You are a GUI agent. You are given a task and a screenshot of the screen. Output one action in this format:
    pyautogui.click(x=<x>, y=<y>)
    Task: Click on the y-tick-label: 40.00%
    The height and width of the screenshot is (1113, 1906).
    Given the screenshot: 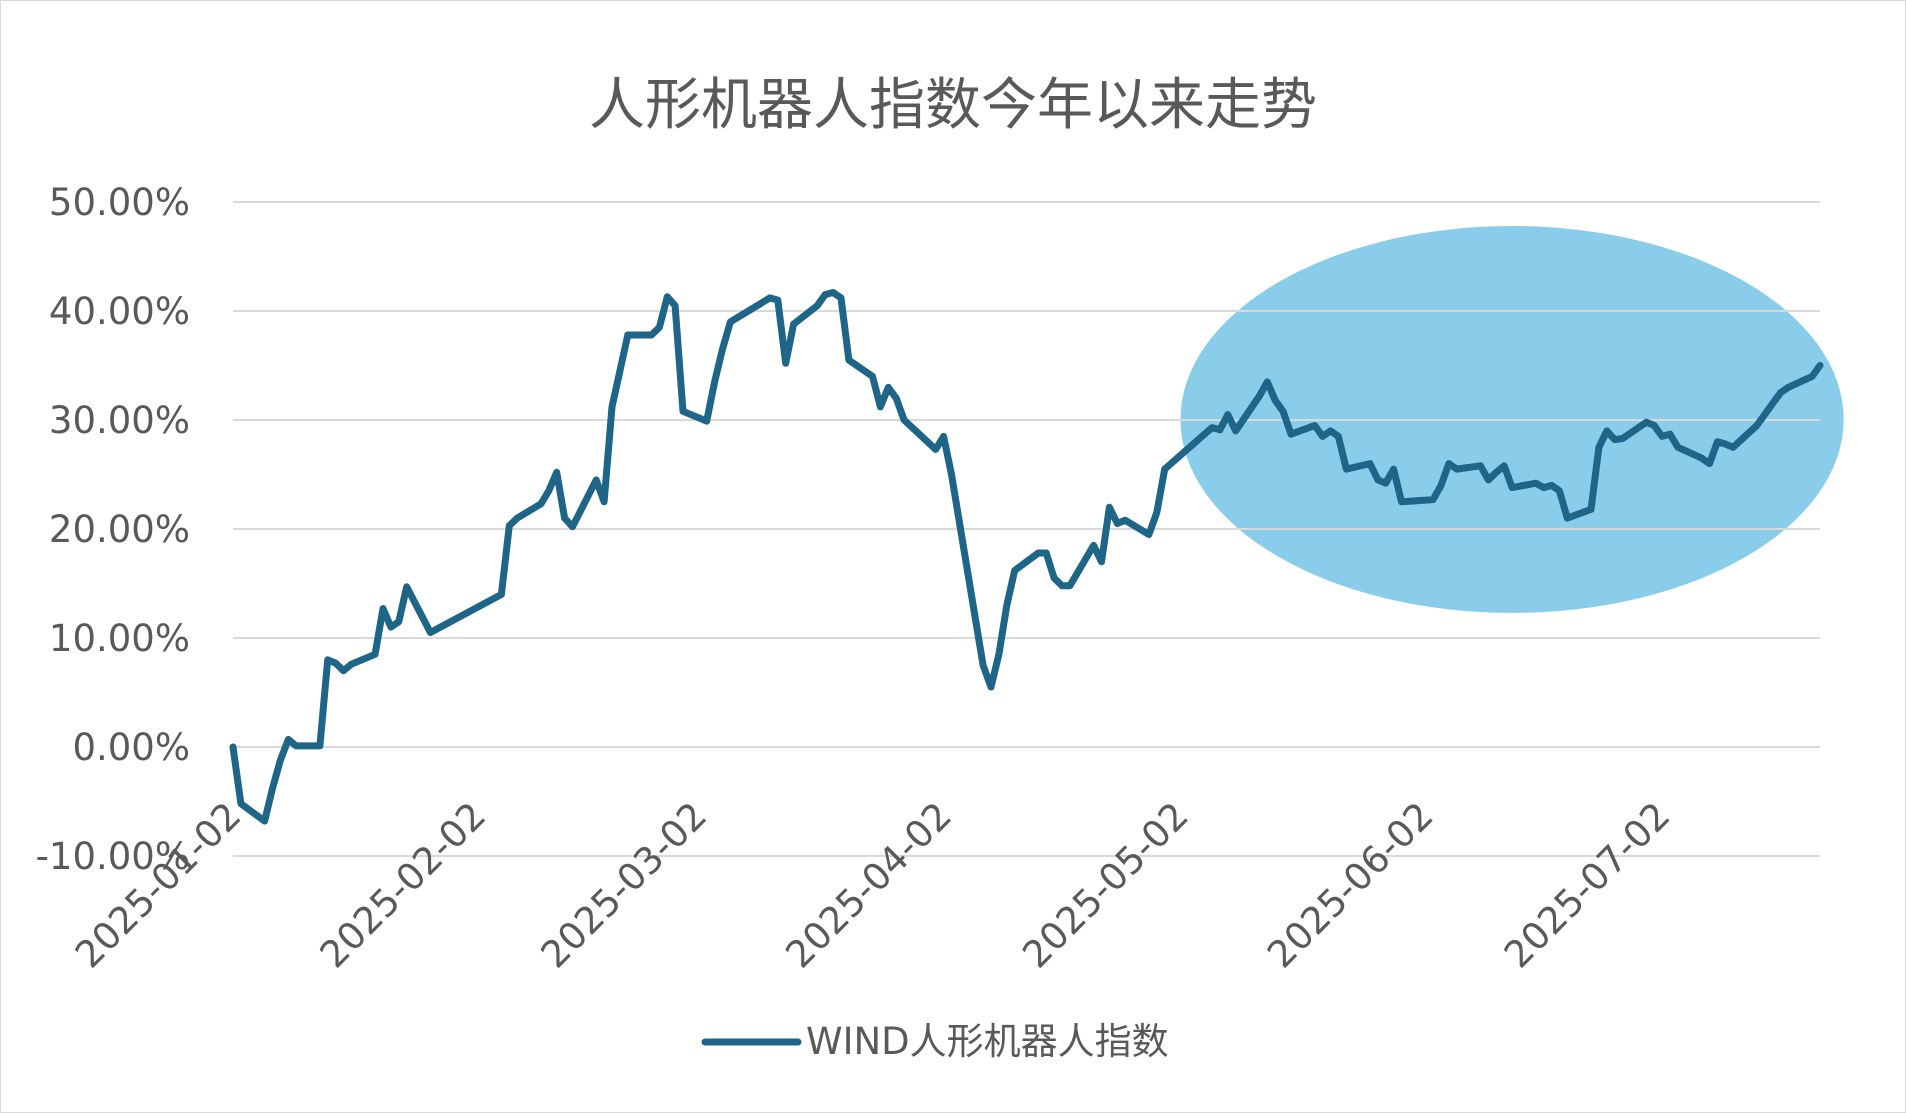 What is the action you would take?
    pyautogui.click(x=119, y=311)
    